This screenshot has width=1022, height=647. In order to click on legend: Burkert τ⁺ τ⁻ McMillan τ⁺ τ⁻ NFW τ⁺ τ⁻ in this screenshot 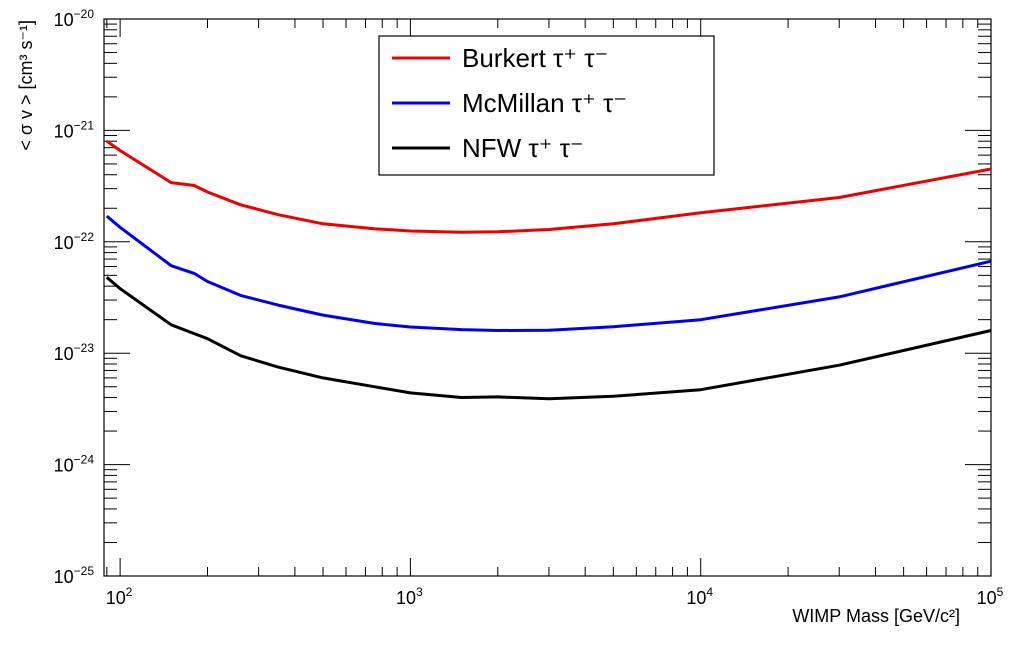, I will do `click(546, 105)`.